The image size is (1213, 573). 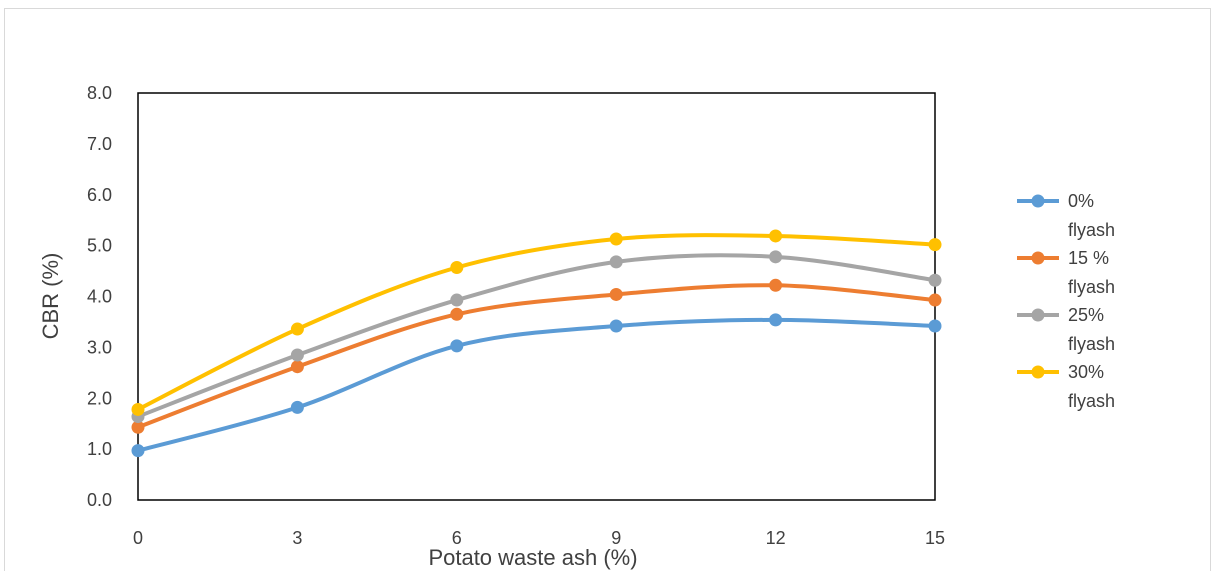 I want to click on x-axis-title: Potato waste ash (%), so click(x=532, y=557).